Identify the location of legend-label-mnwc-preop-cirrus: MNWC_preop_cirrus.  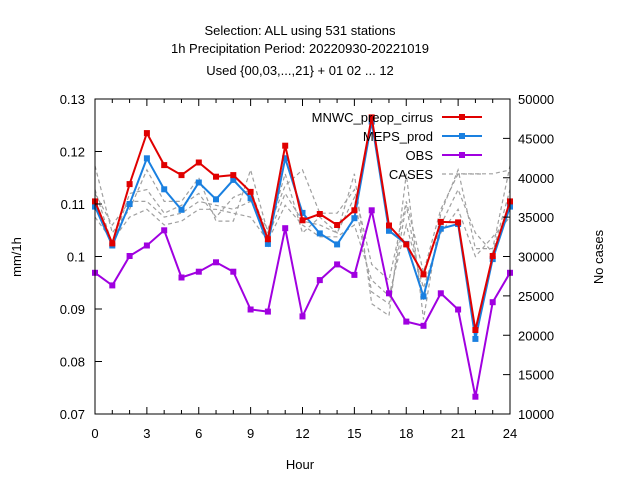
(373, 117).